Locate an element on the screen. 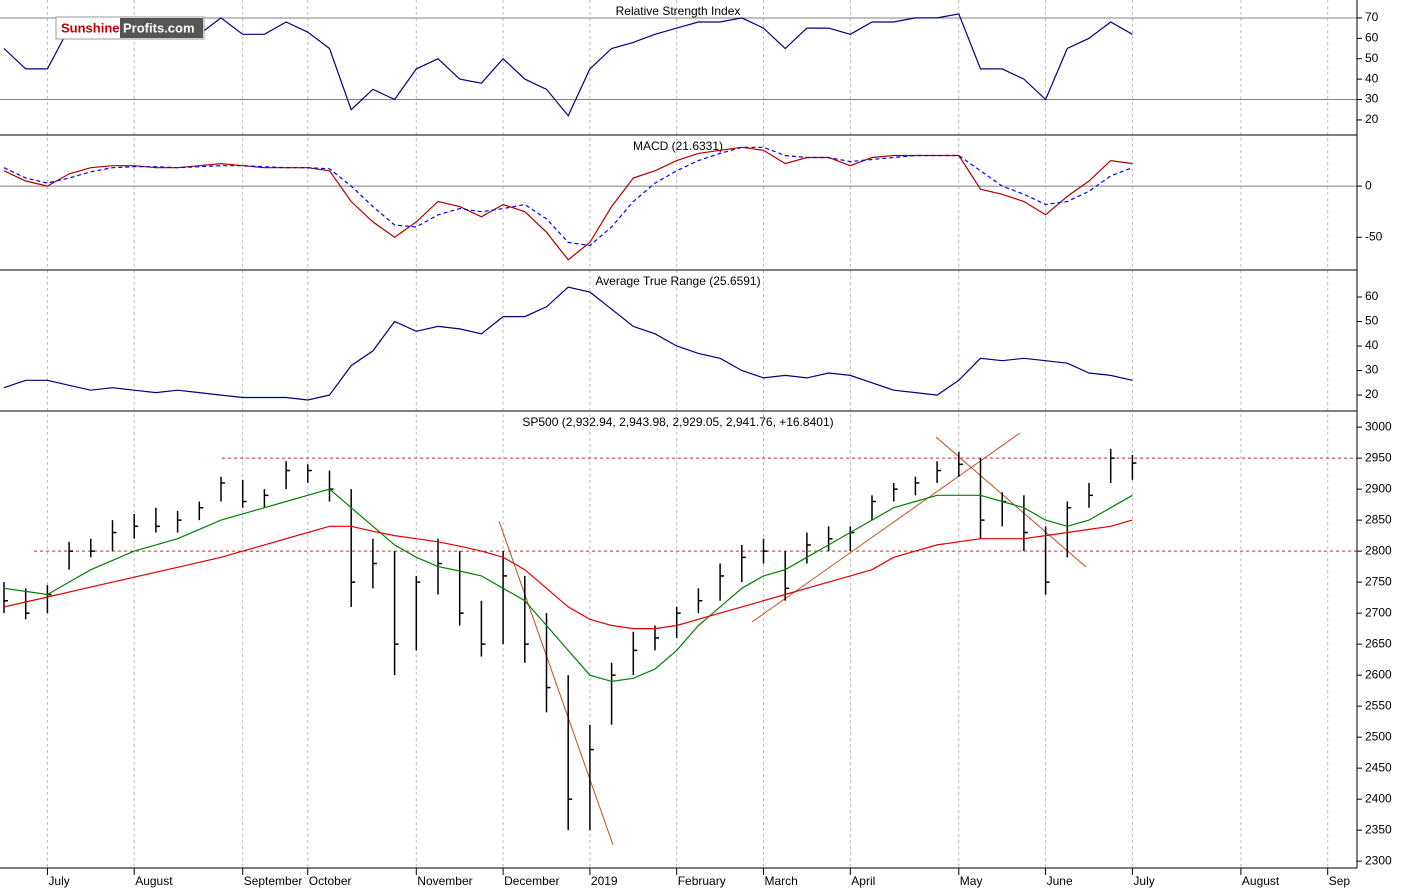  y-tick-label: 70 is located at coordinates (1372, 17).